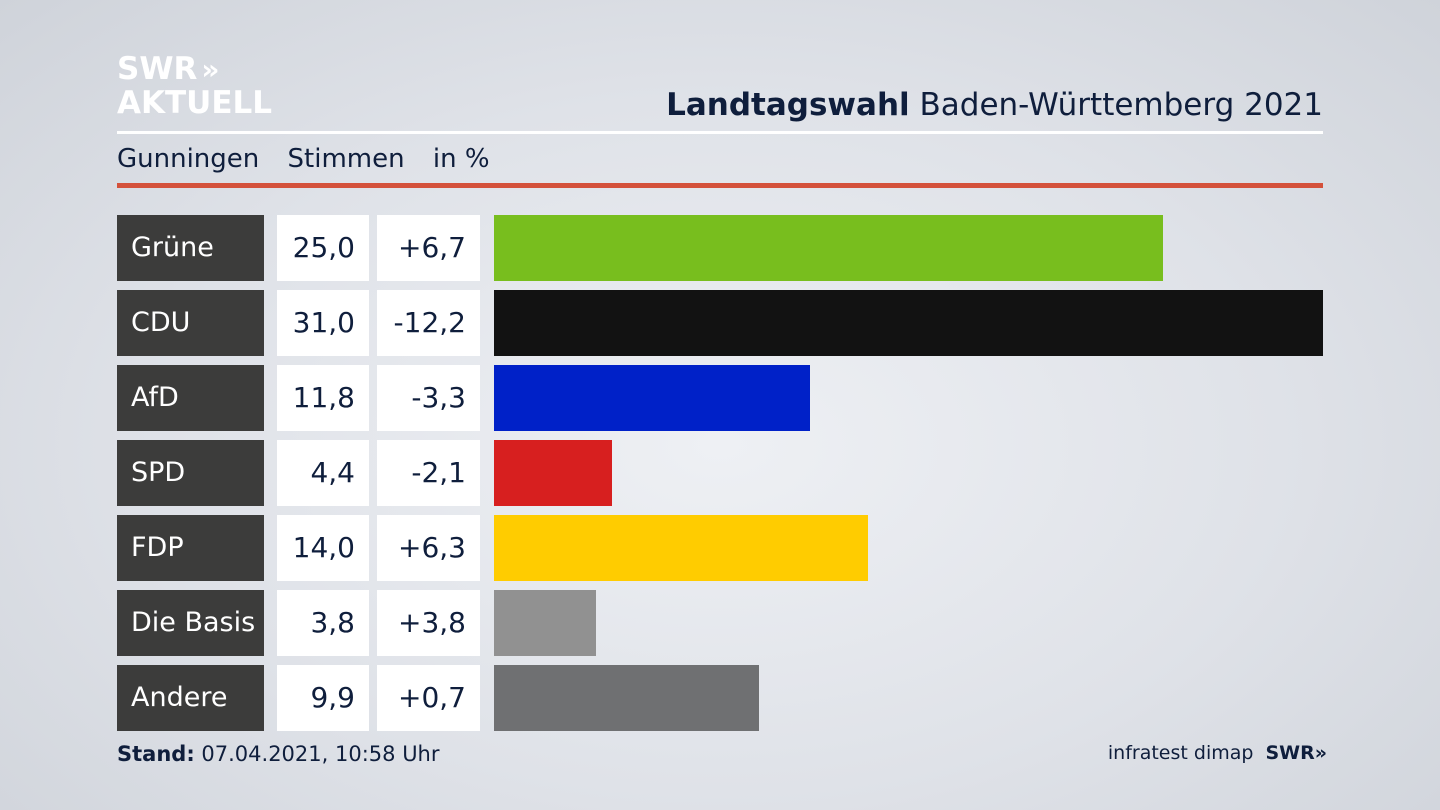 Image resolution: width=1440 pixels, height=810 pixels. Describe the element at coordinates (720, 132) in the screenshot. I see `header-divider` at that location.